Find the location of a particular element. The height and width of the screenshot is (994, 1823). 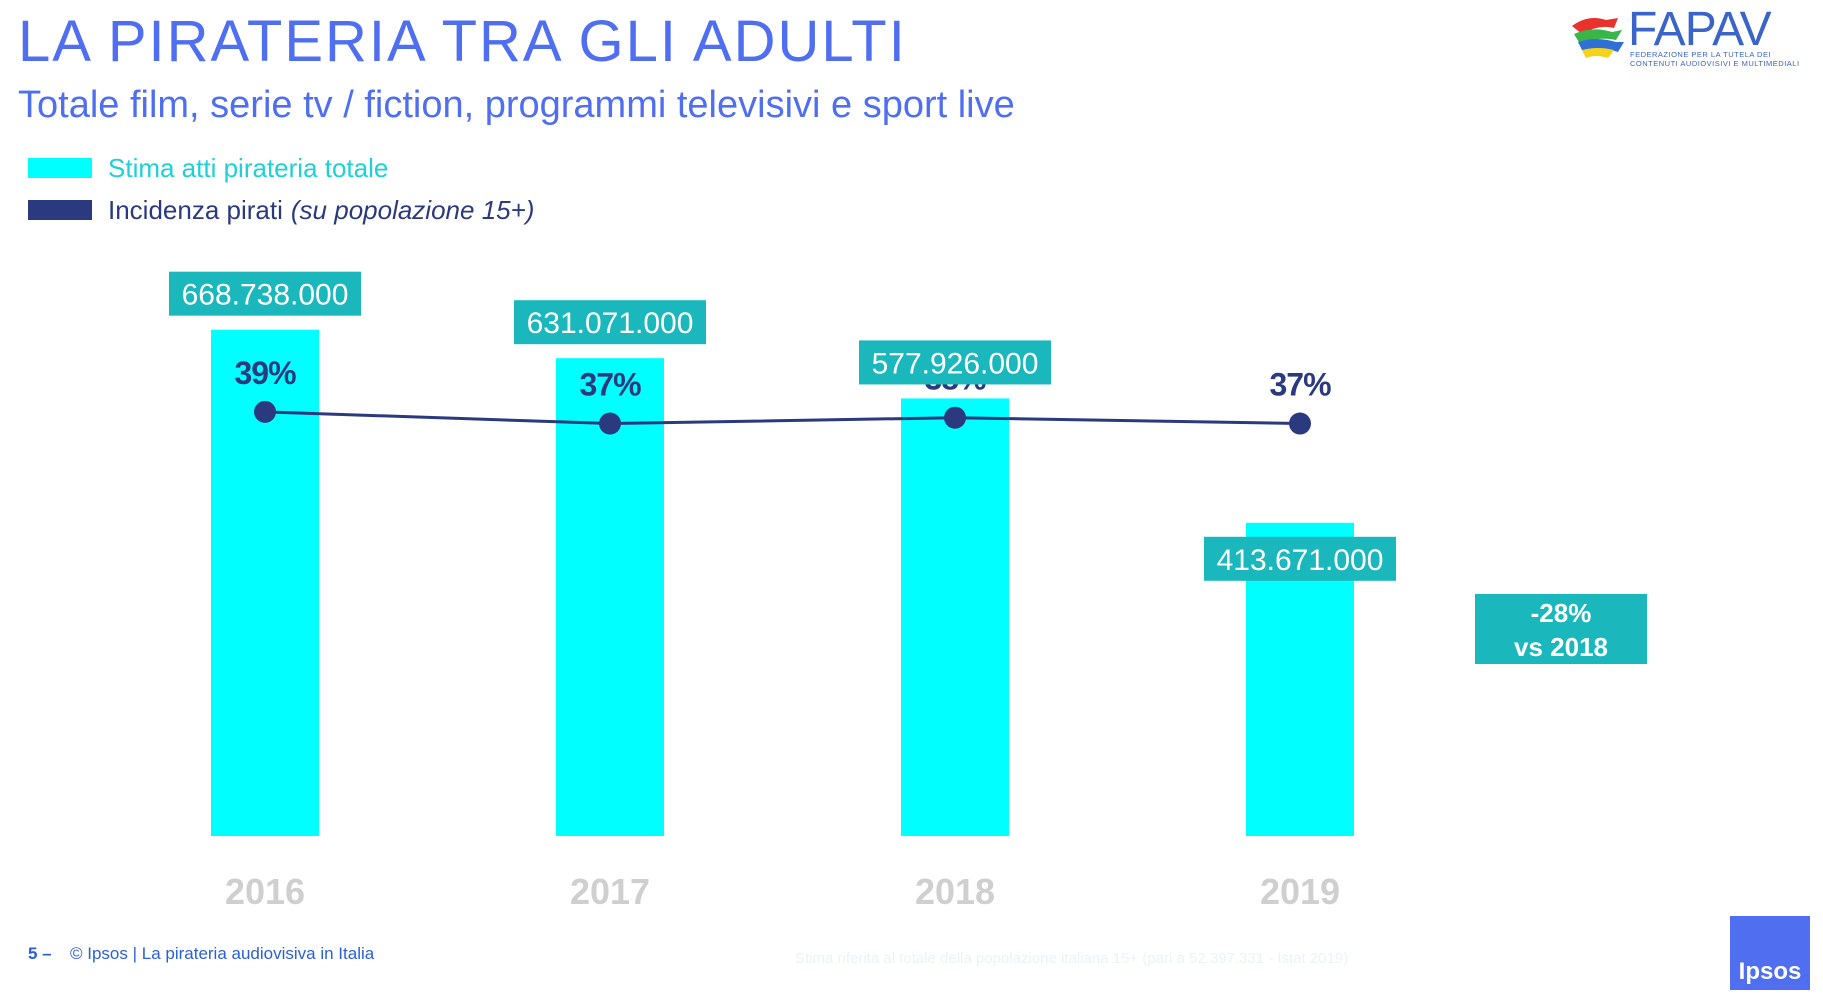

bar-value-box-2016 is located at coordinates (265, 293).